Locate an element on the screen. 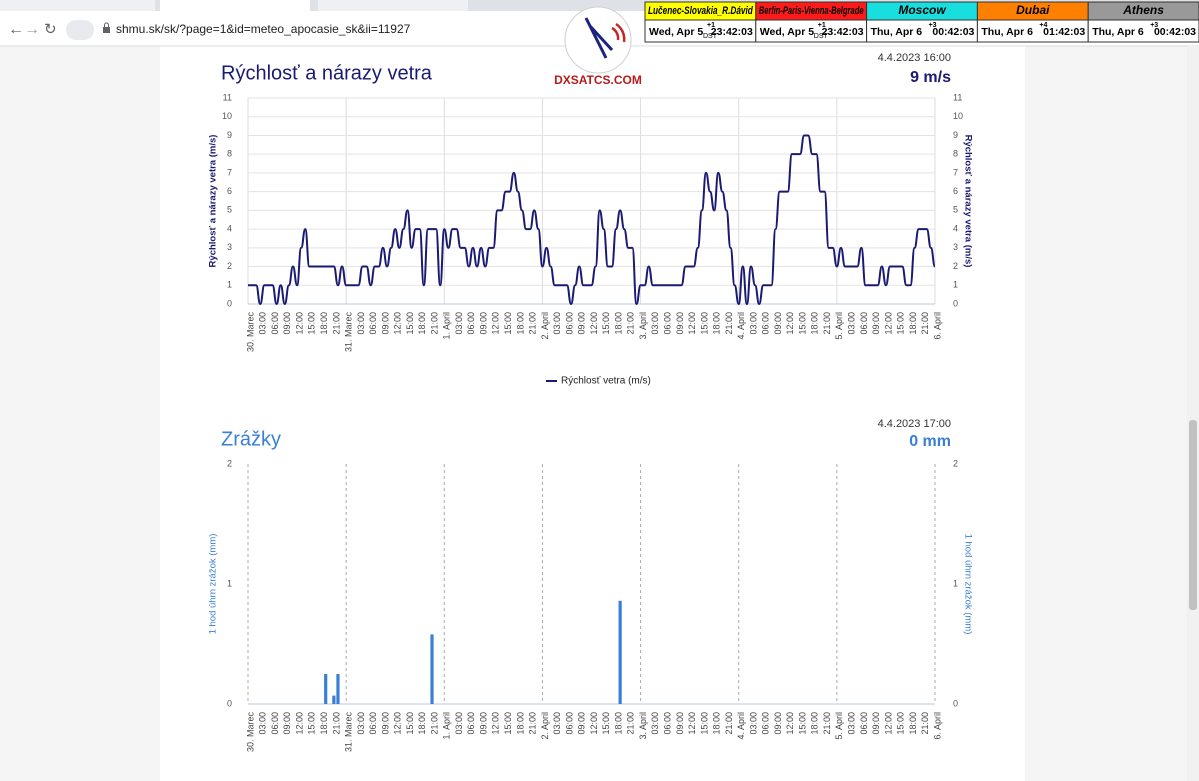 The height and width of the screenshot is (781, 1199). chart-title: Rýchlosť a nárazy vetra is located at coordinates (327, 73).